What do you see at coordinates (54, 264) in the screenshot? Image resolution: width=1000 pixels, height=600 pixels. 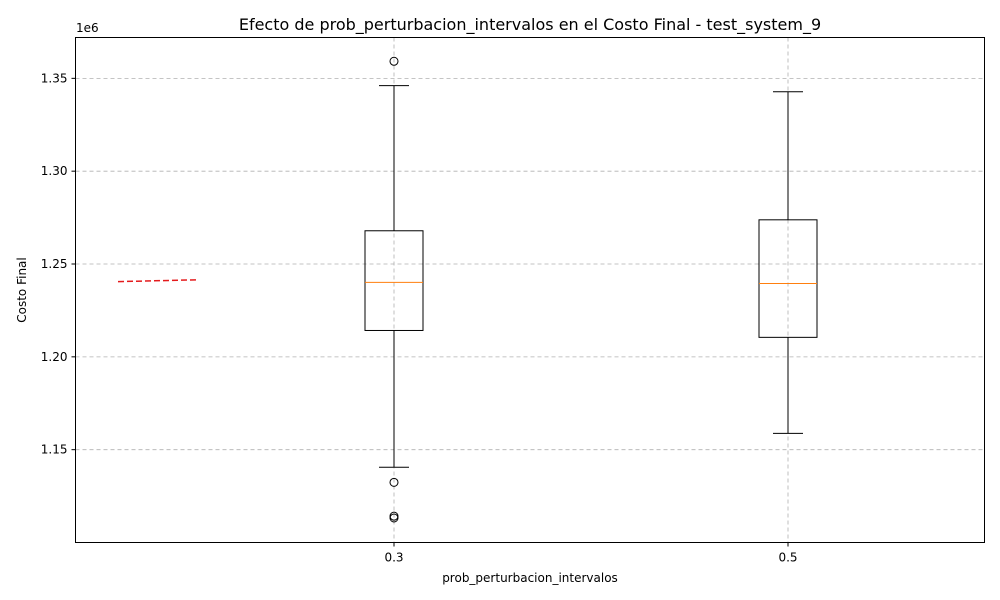 I see `y-tick-label: 1.25` at bounding box center [54, 264].